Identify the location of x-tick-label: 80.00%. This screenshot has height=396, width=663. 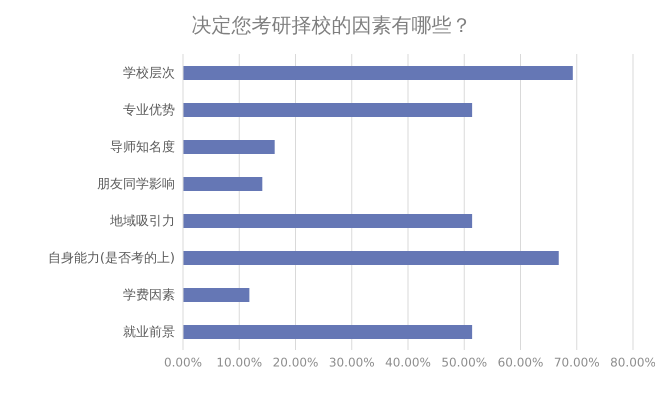
(633, 363).